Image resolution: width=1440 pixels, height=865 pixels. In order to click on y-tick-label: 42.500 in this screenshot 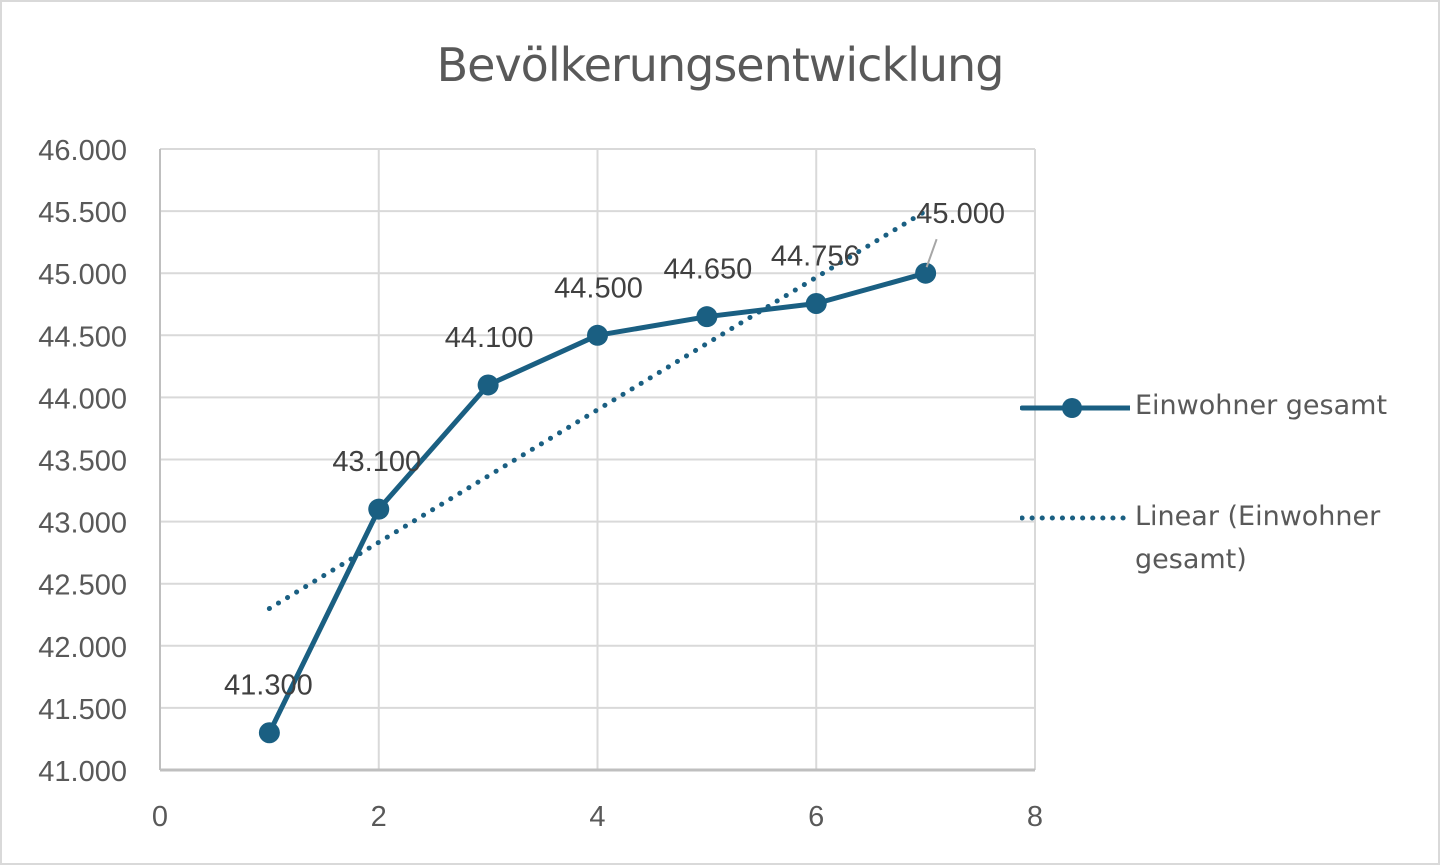, I will do `click(82, 586)`.